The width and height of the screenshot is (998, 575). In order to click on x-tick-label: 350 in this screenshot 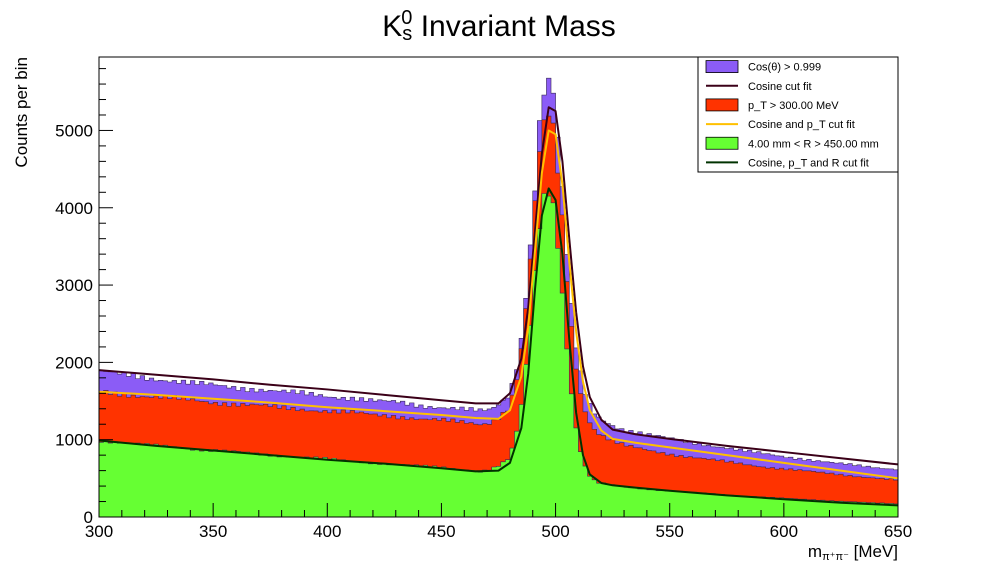, I will do `click(213, 531)`.